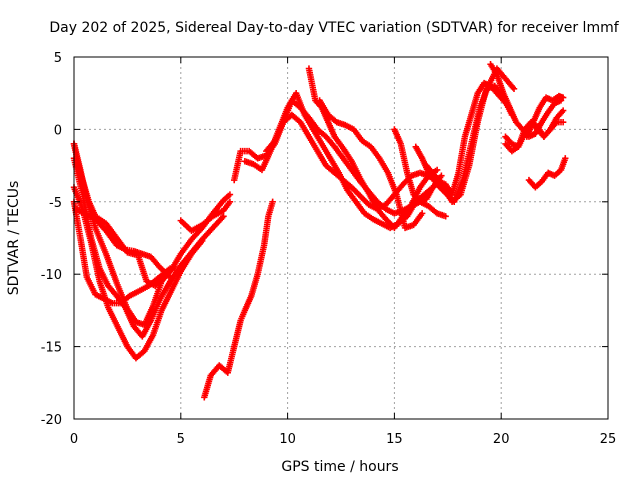  What do you see at coordinates (74, 439) in the screenshot?
I see `x-tick-label: 0` at bounding box center [74, 439].